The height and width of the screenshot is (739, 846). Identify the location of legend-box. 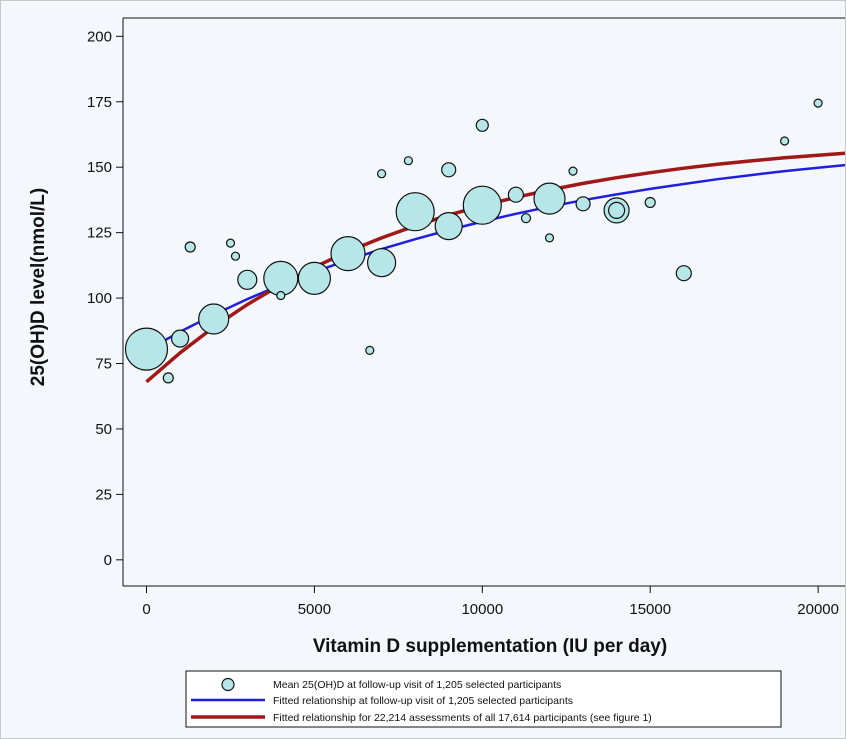
(483, 699).